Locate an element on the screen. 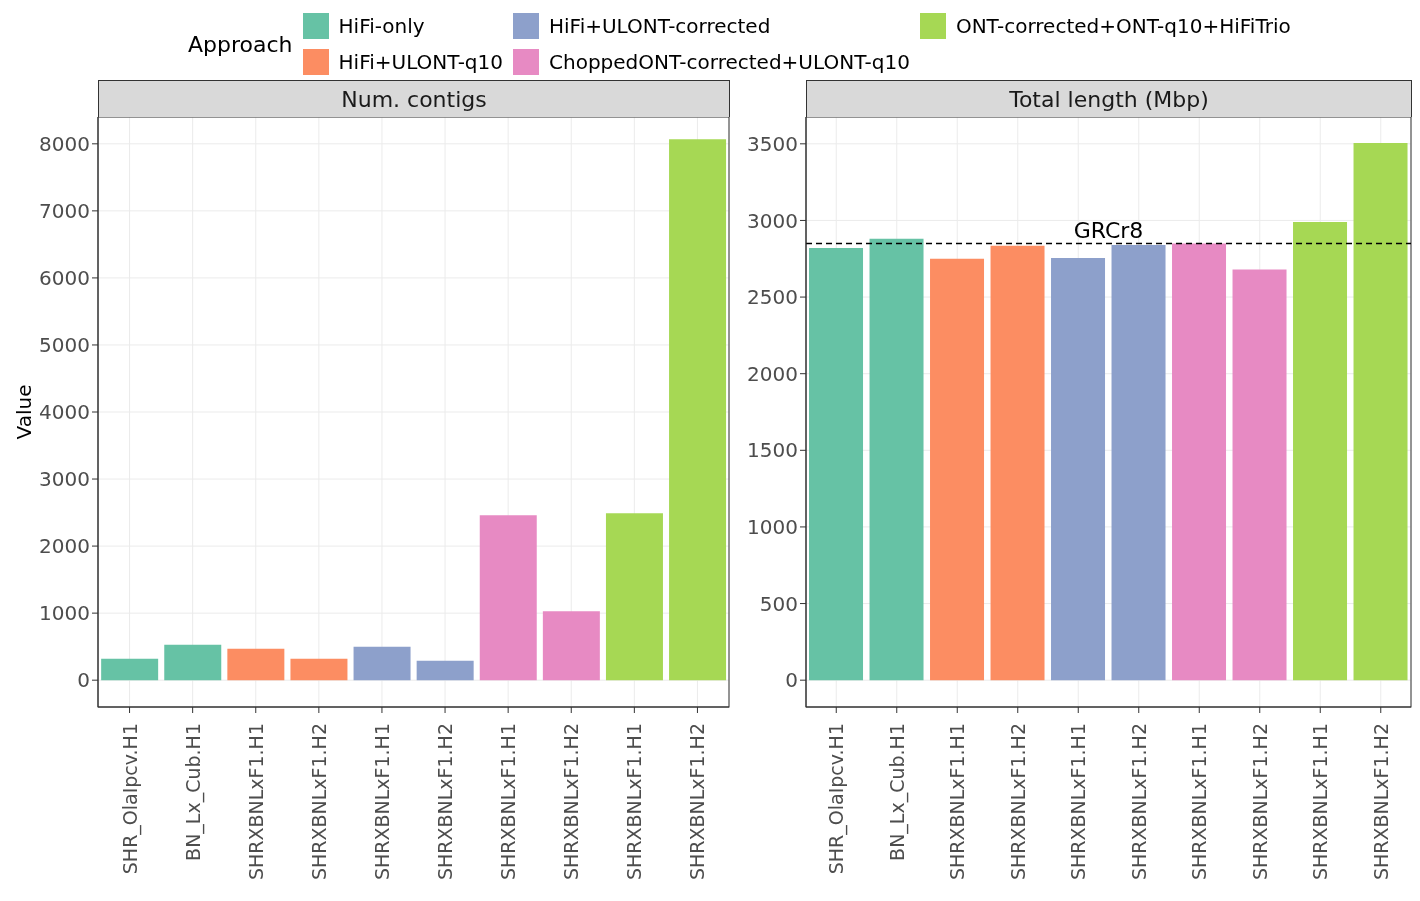  chart-title: Total length (Mbp) is located at coordinates (1109, 98).